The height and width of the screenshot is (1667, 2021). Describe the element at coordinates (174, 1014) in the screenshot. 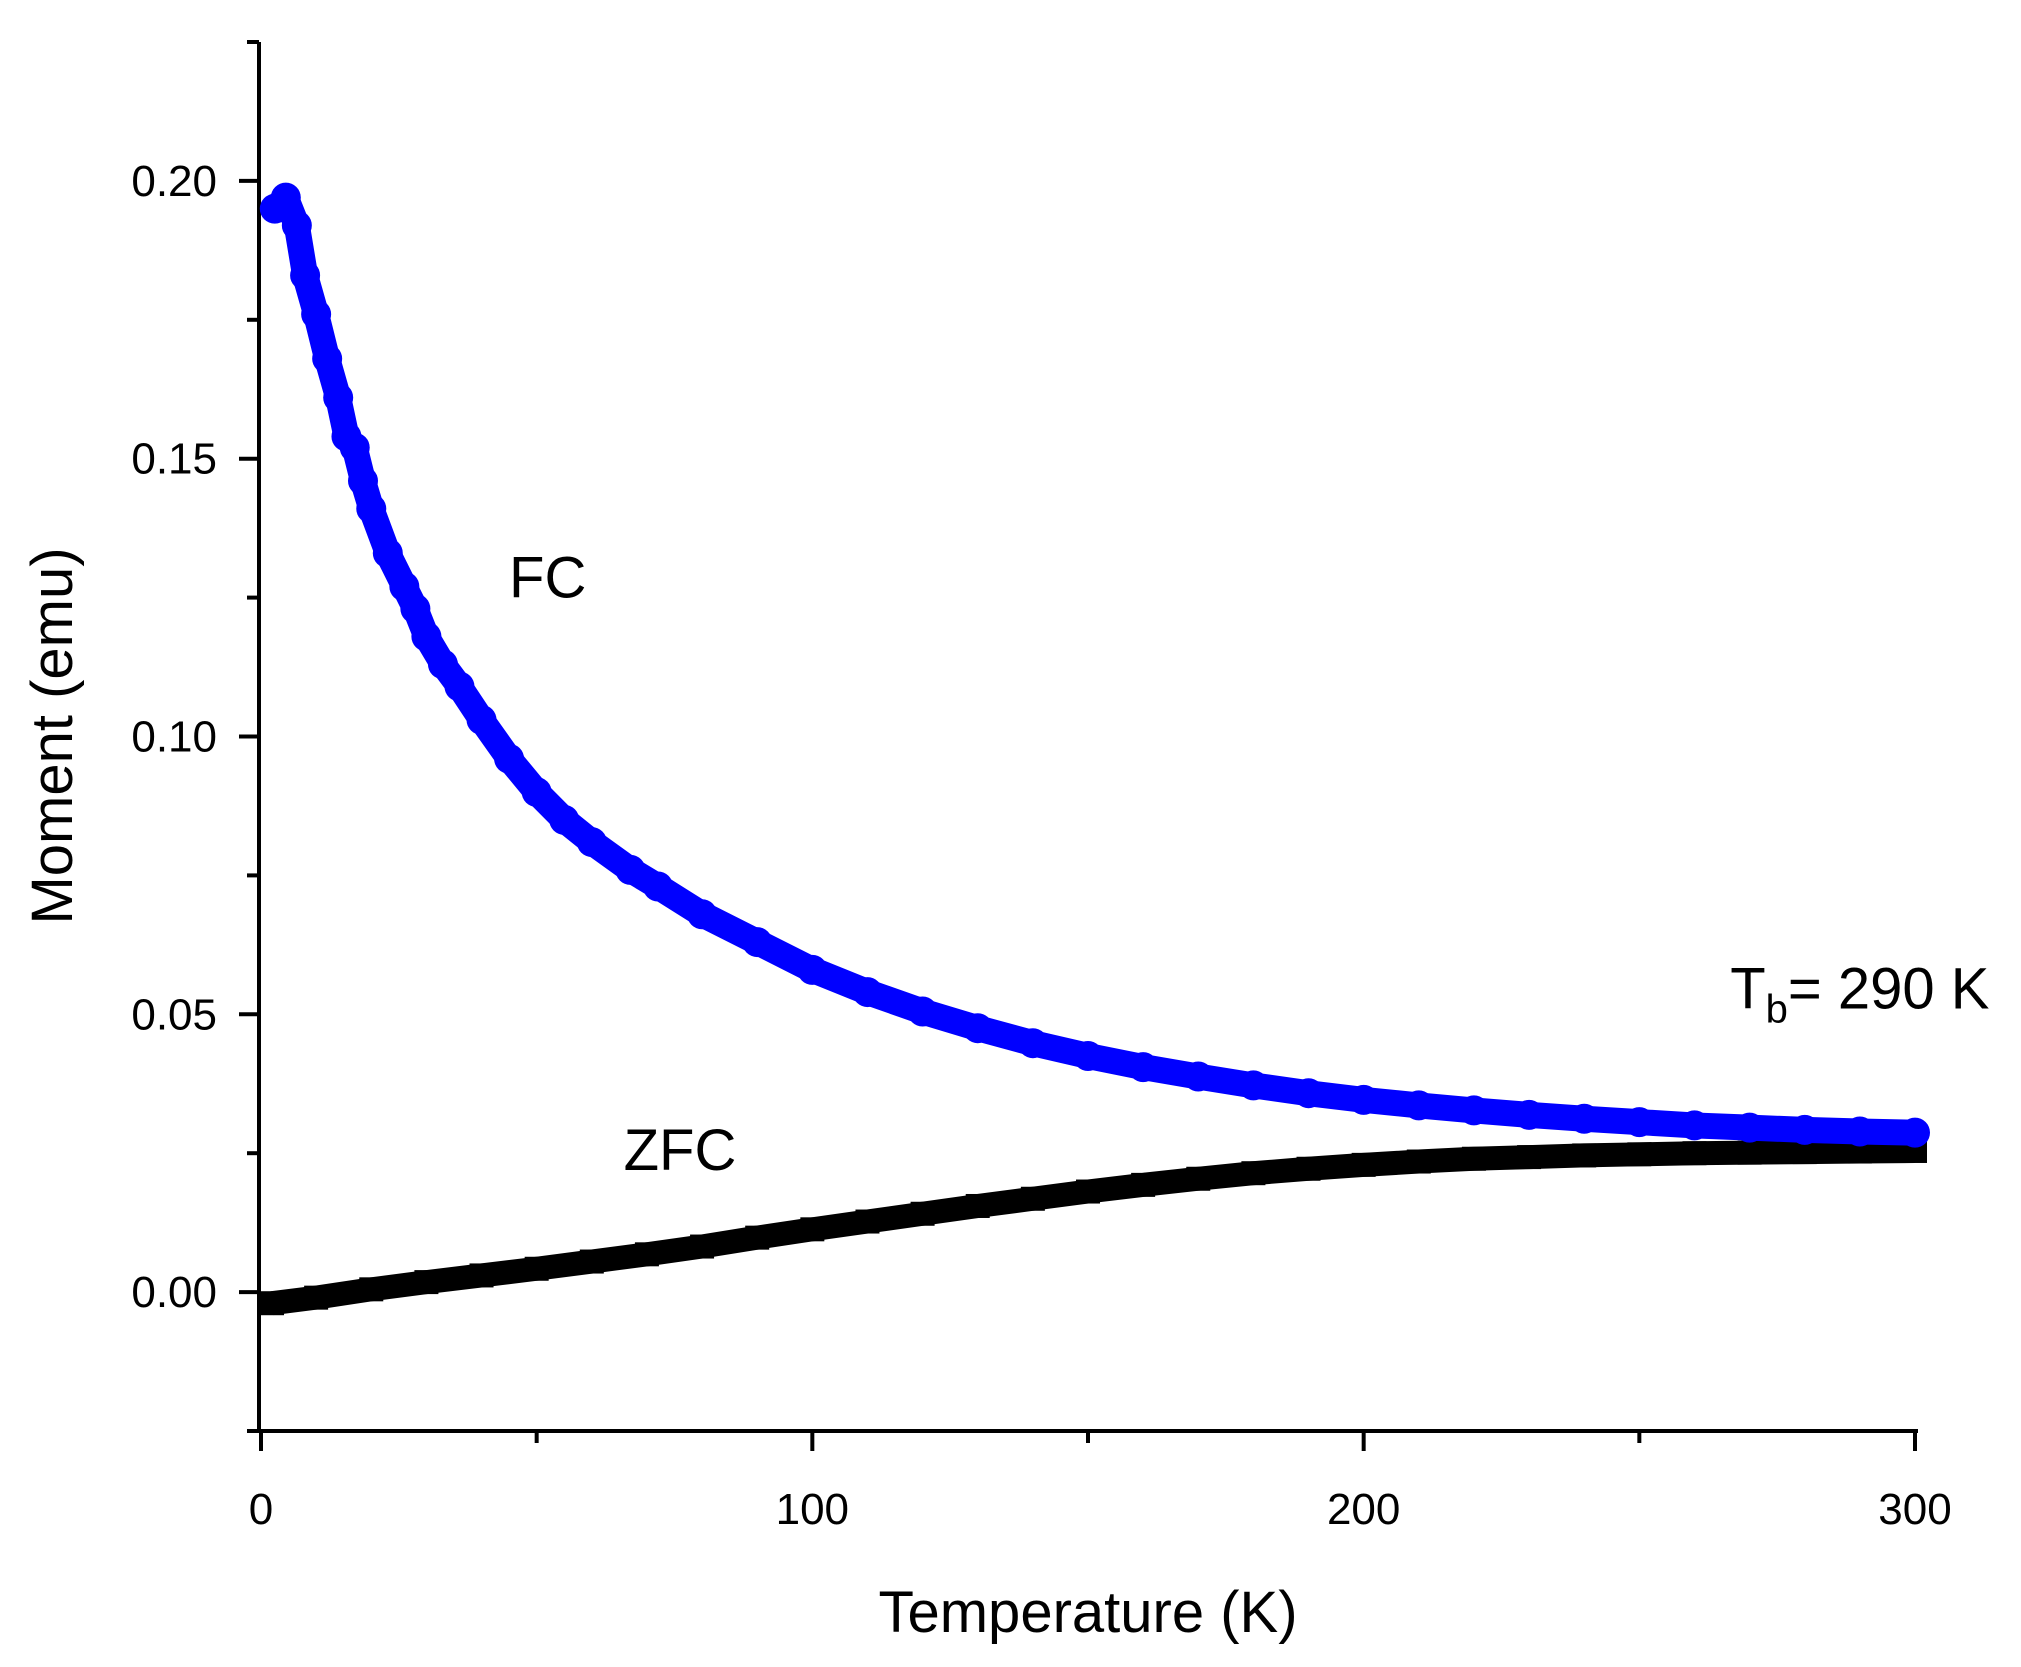

I see `y-tick-label: 0.05` at that location.